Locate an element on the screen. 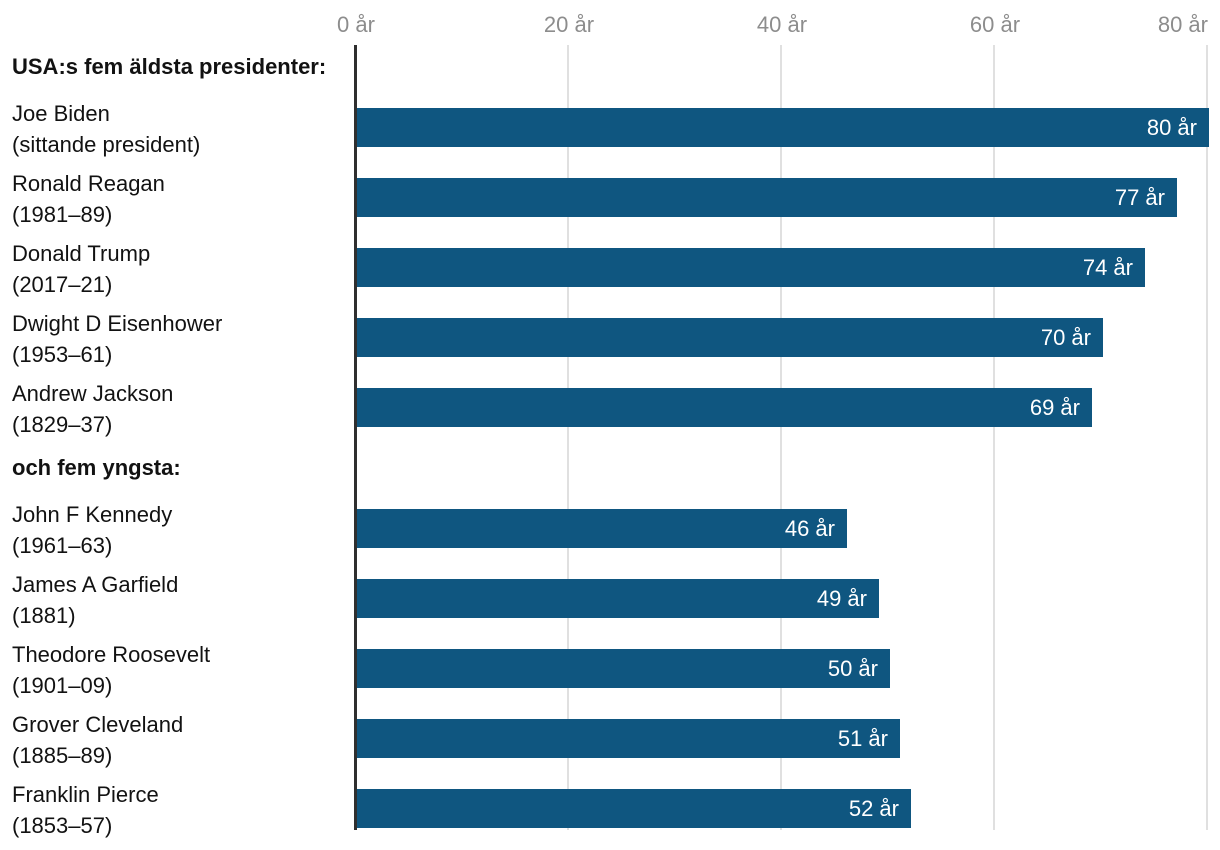  president-term: (1981–89) is located at coordinates (62, 214).